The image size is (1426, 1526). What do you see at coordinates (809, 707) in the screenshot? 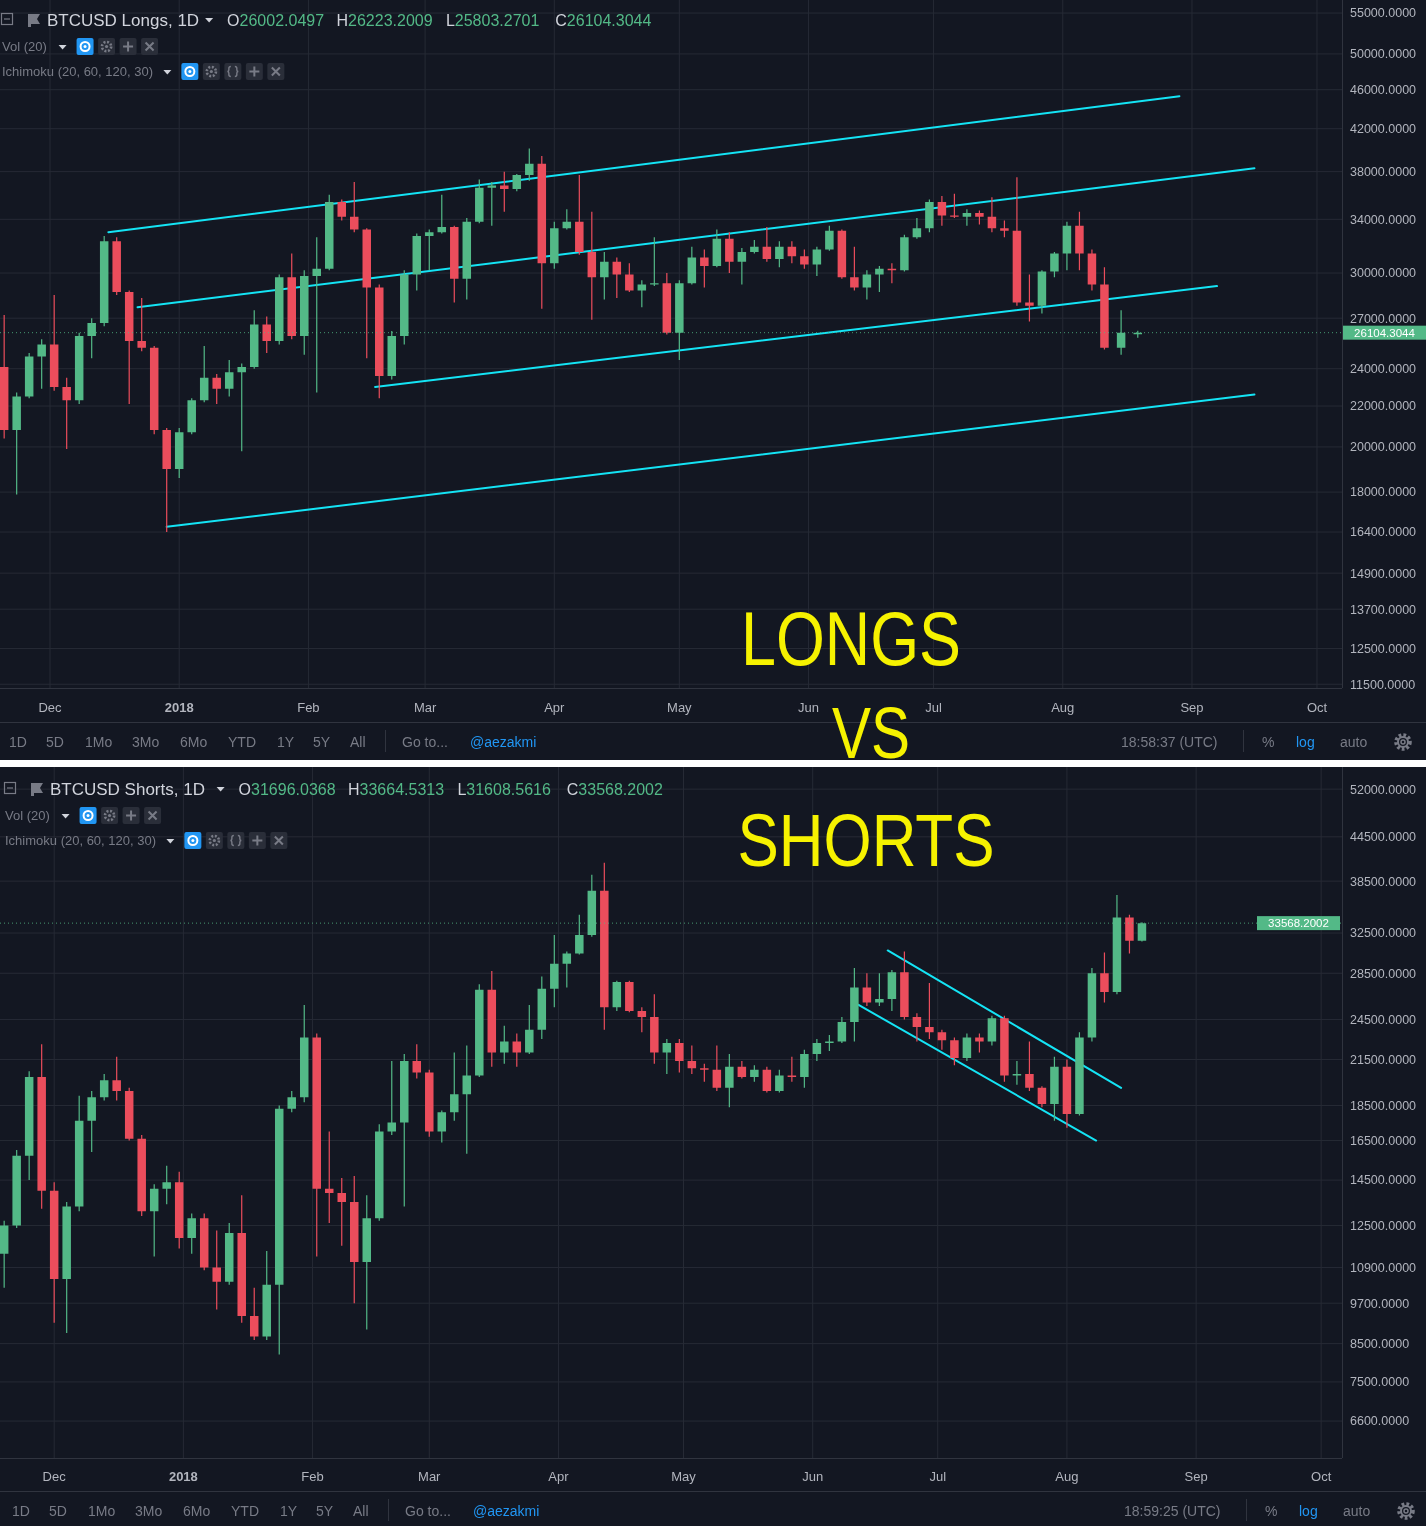
I see `x-tick-label: Jun` at bounding box center [809, 707].